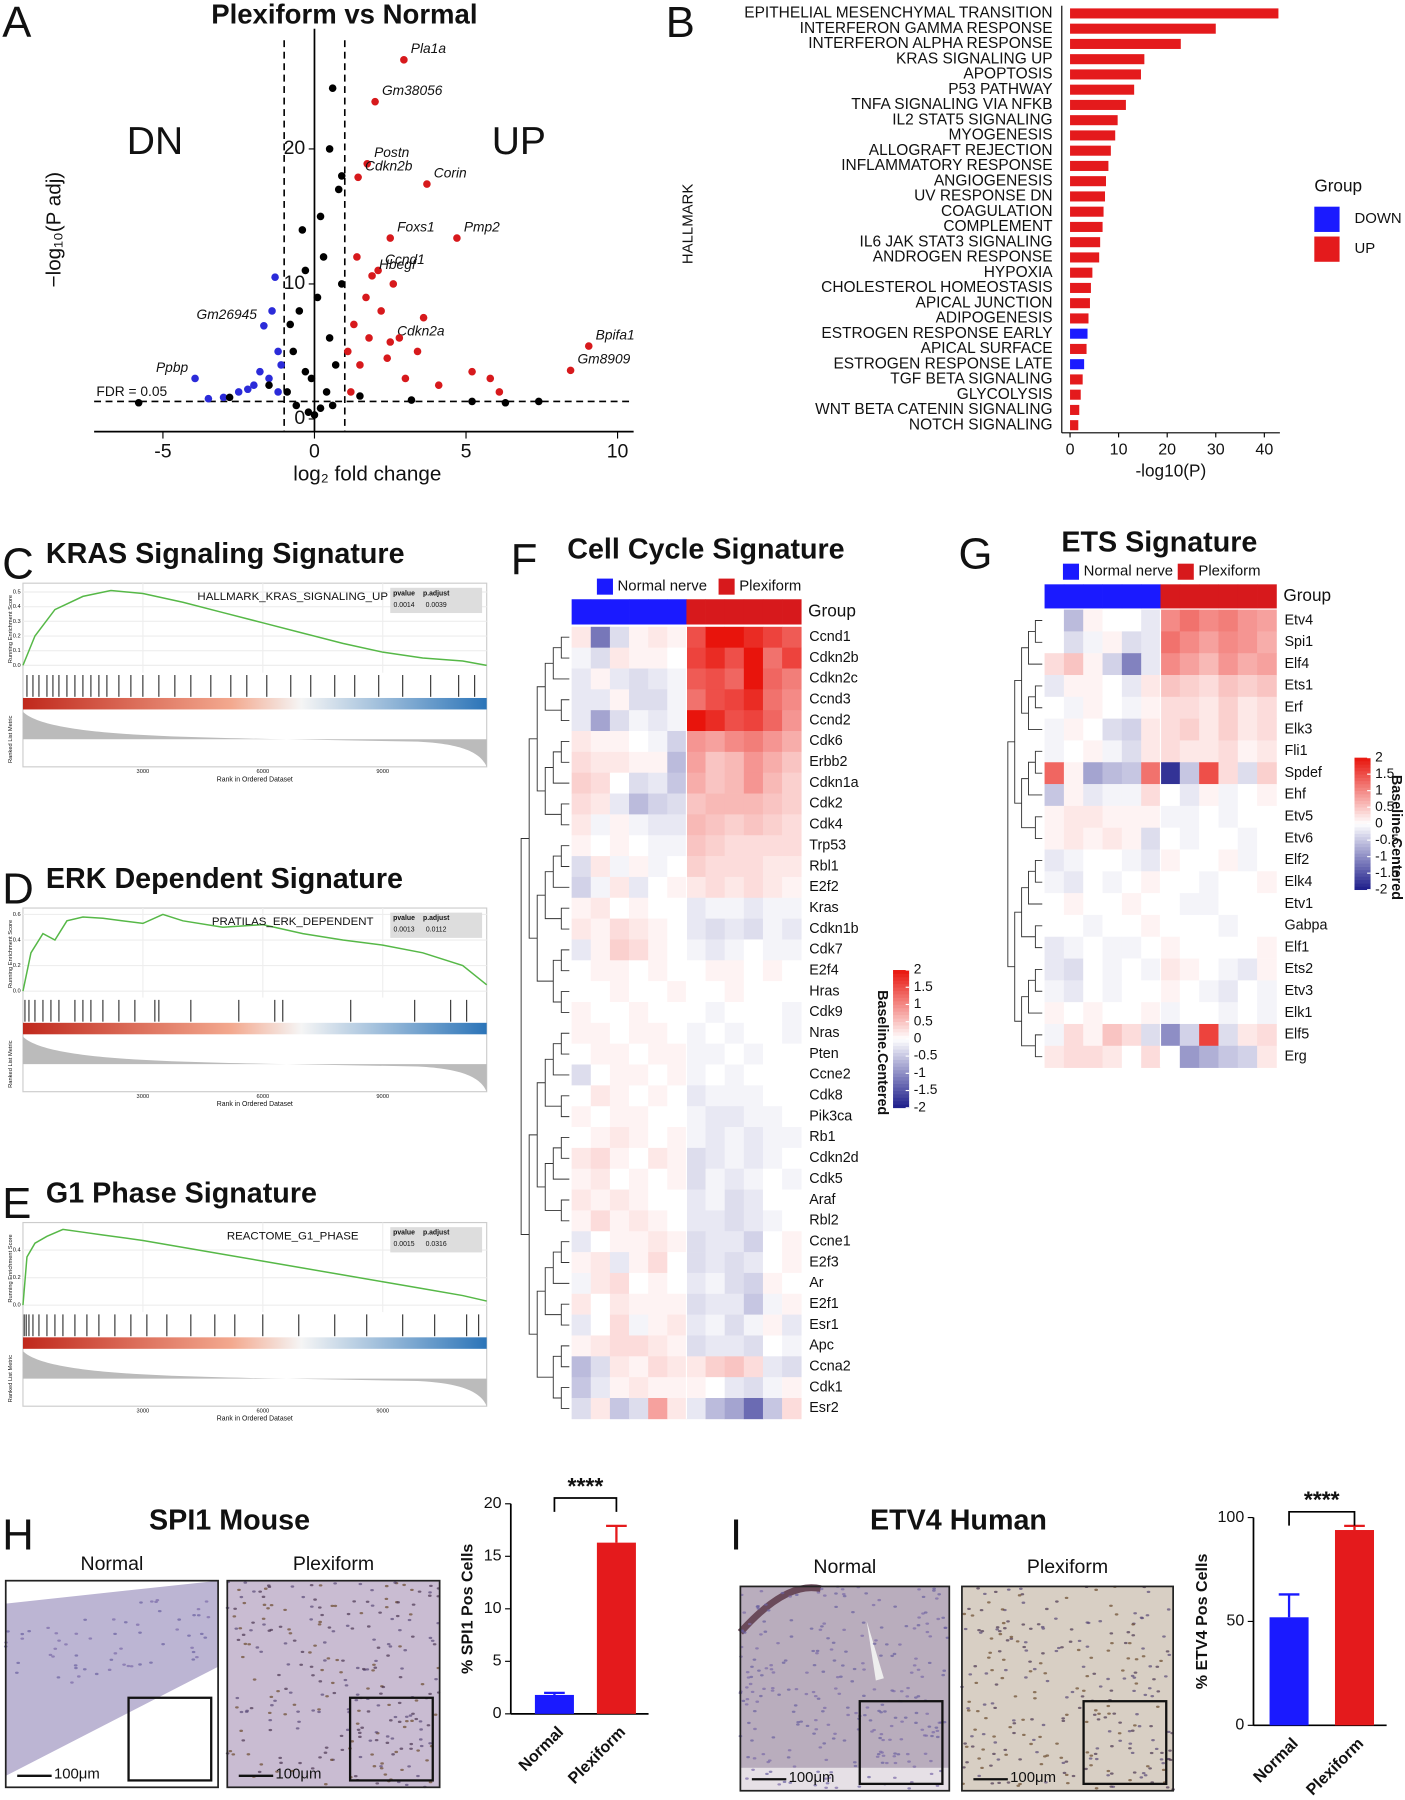 Image resolution: width=1405 pixels, height=1800 pixels. I want to click on row-label: Etv6, so click(1298, 838).